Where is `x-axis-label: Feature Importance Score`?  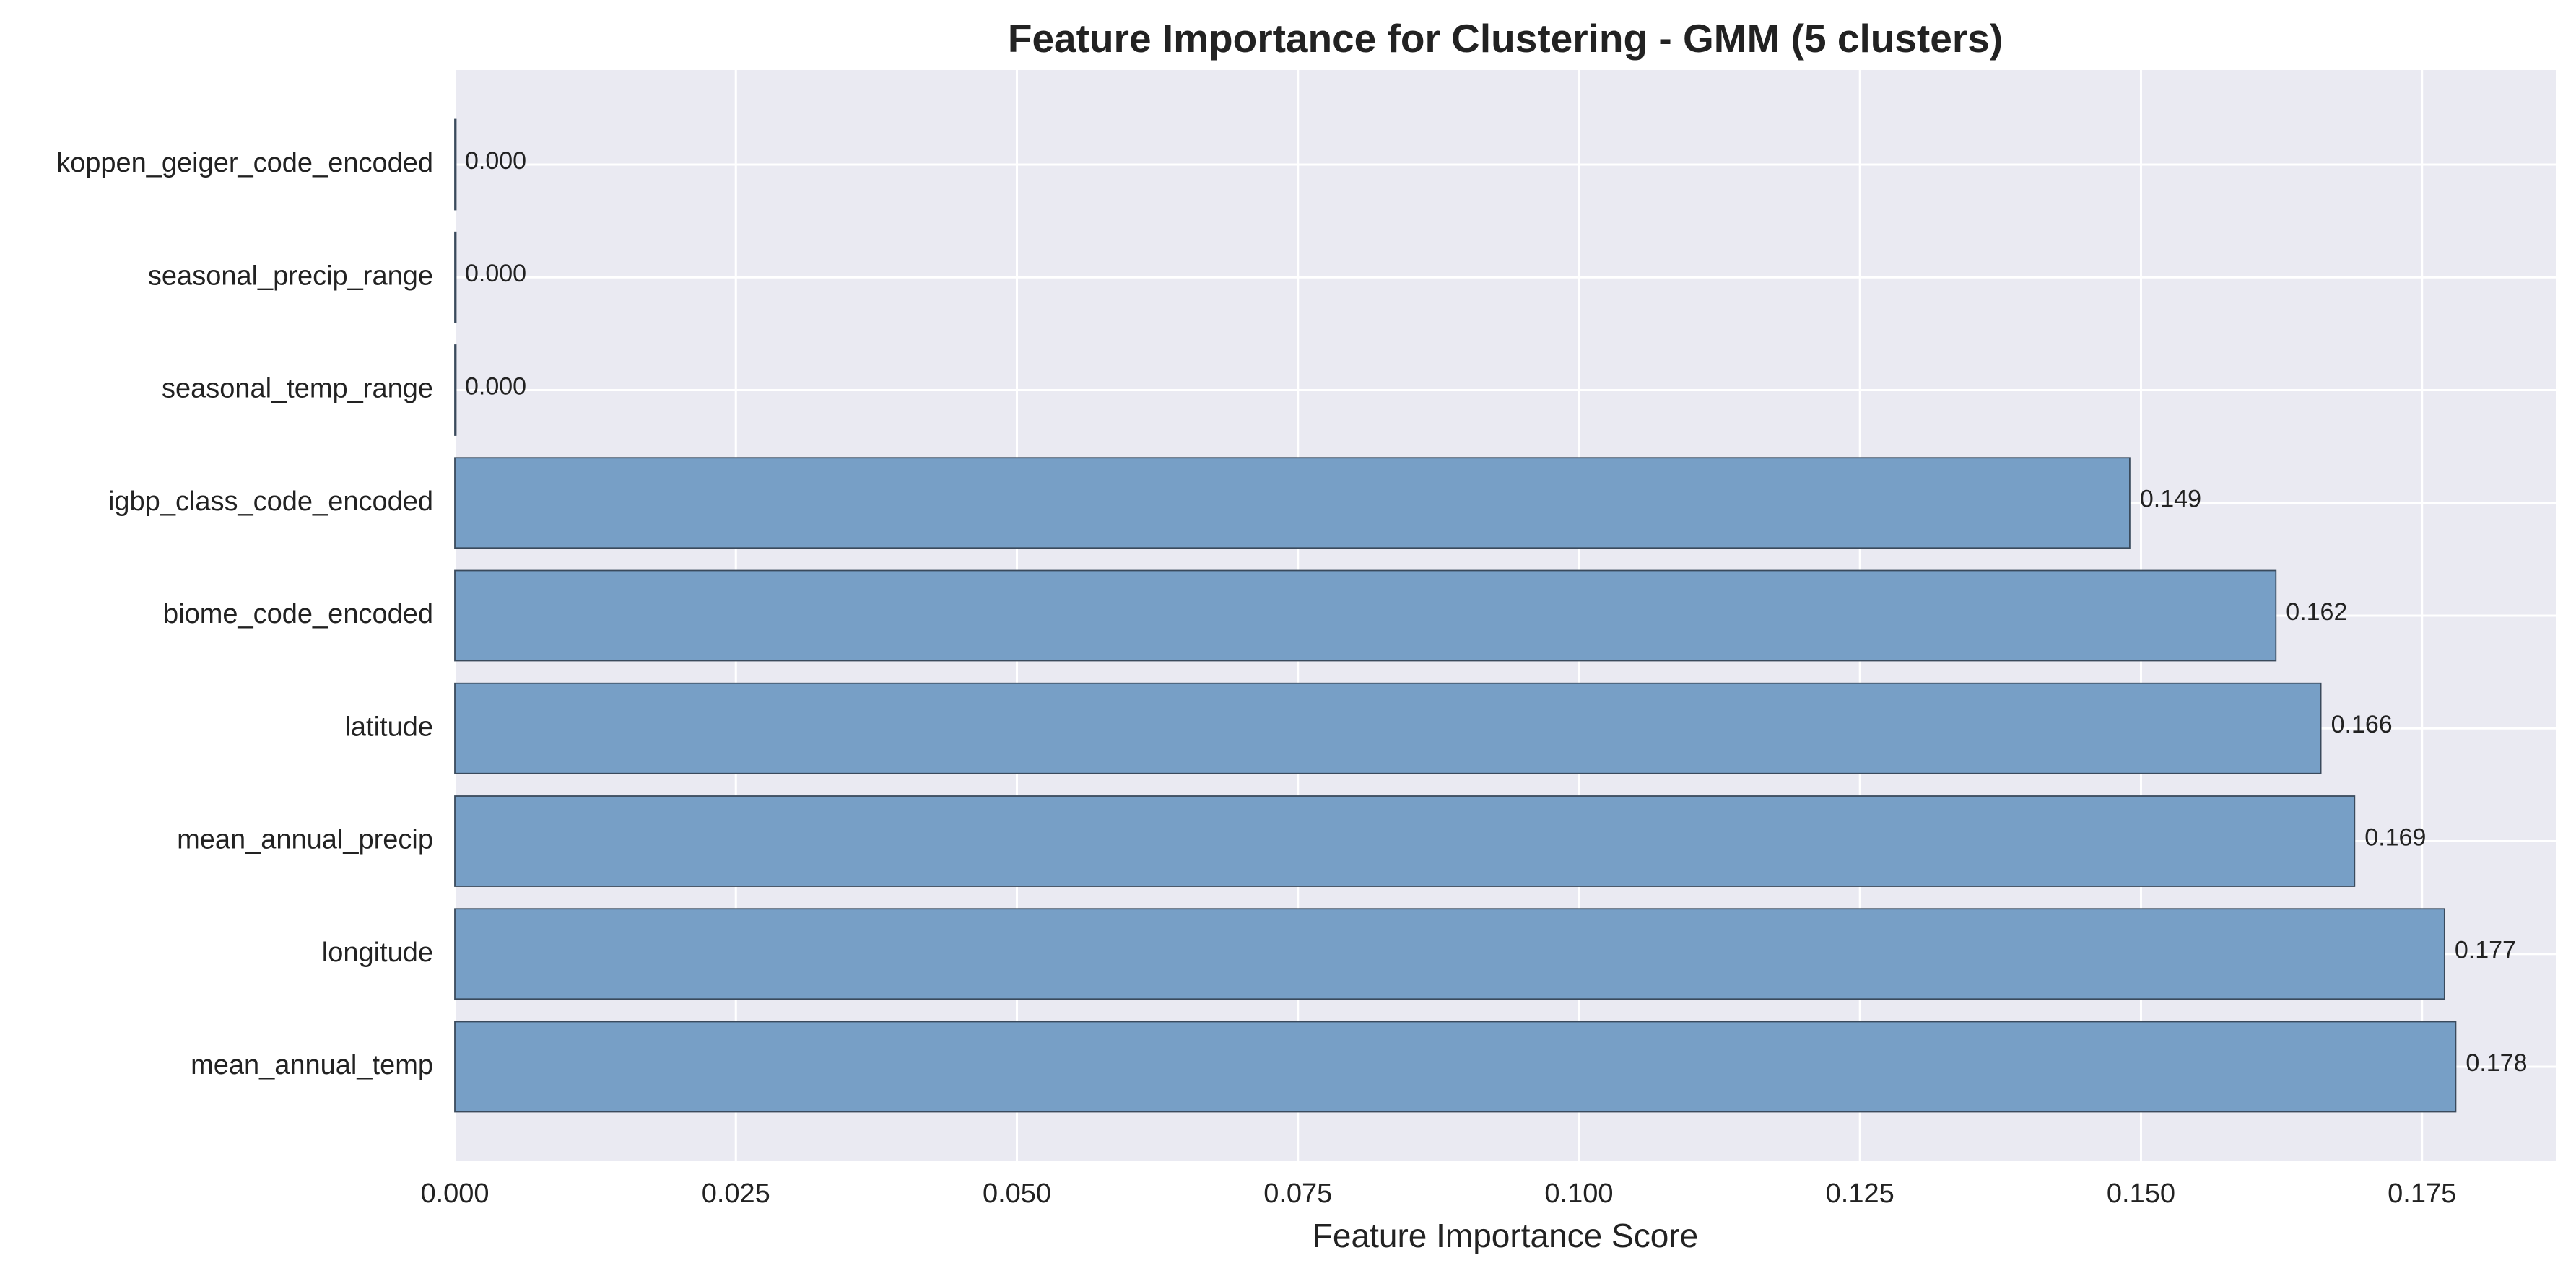
x-axis-label: Feature Importance Score is located at coordinates (1505, 1235).